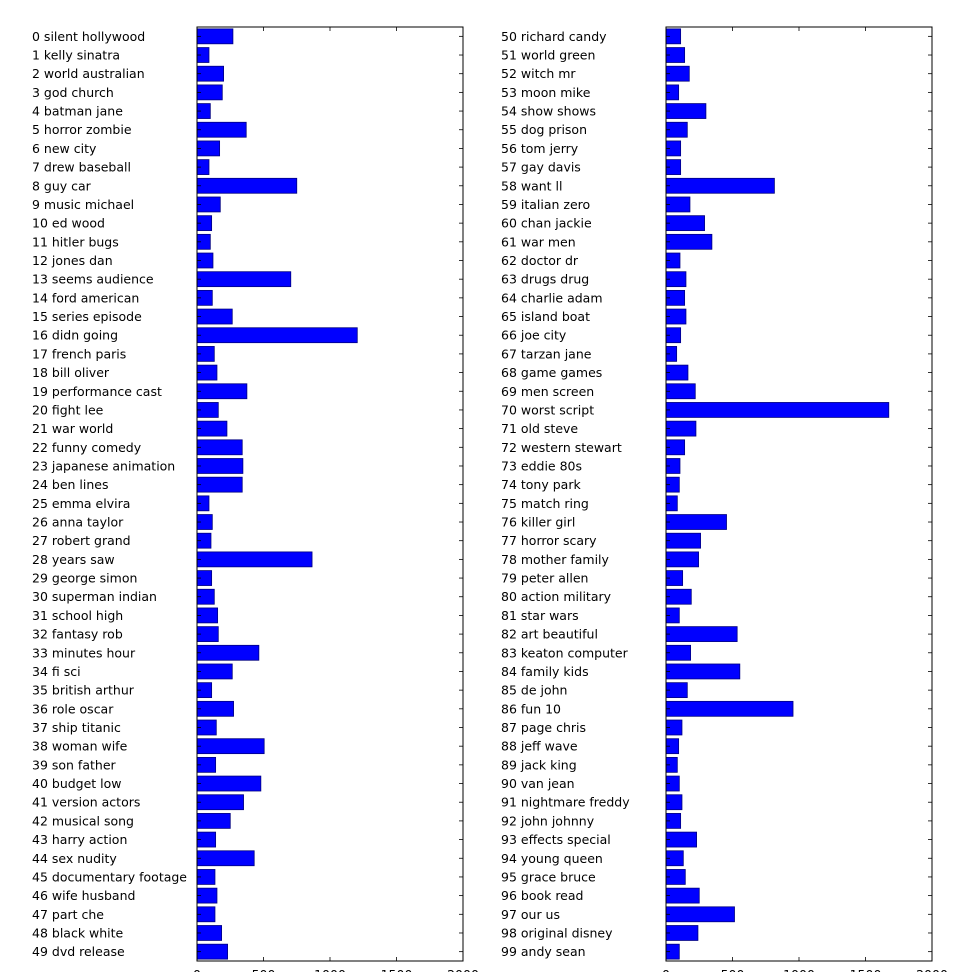  Describe the element at coordinates (84, 652) in the screenshot. I see `category-label: 33 minutes hour` at that location.